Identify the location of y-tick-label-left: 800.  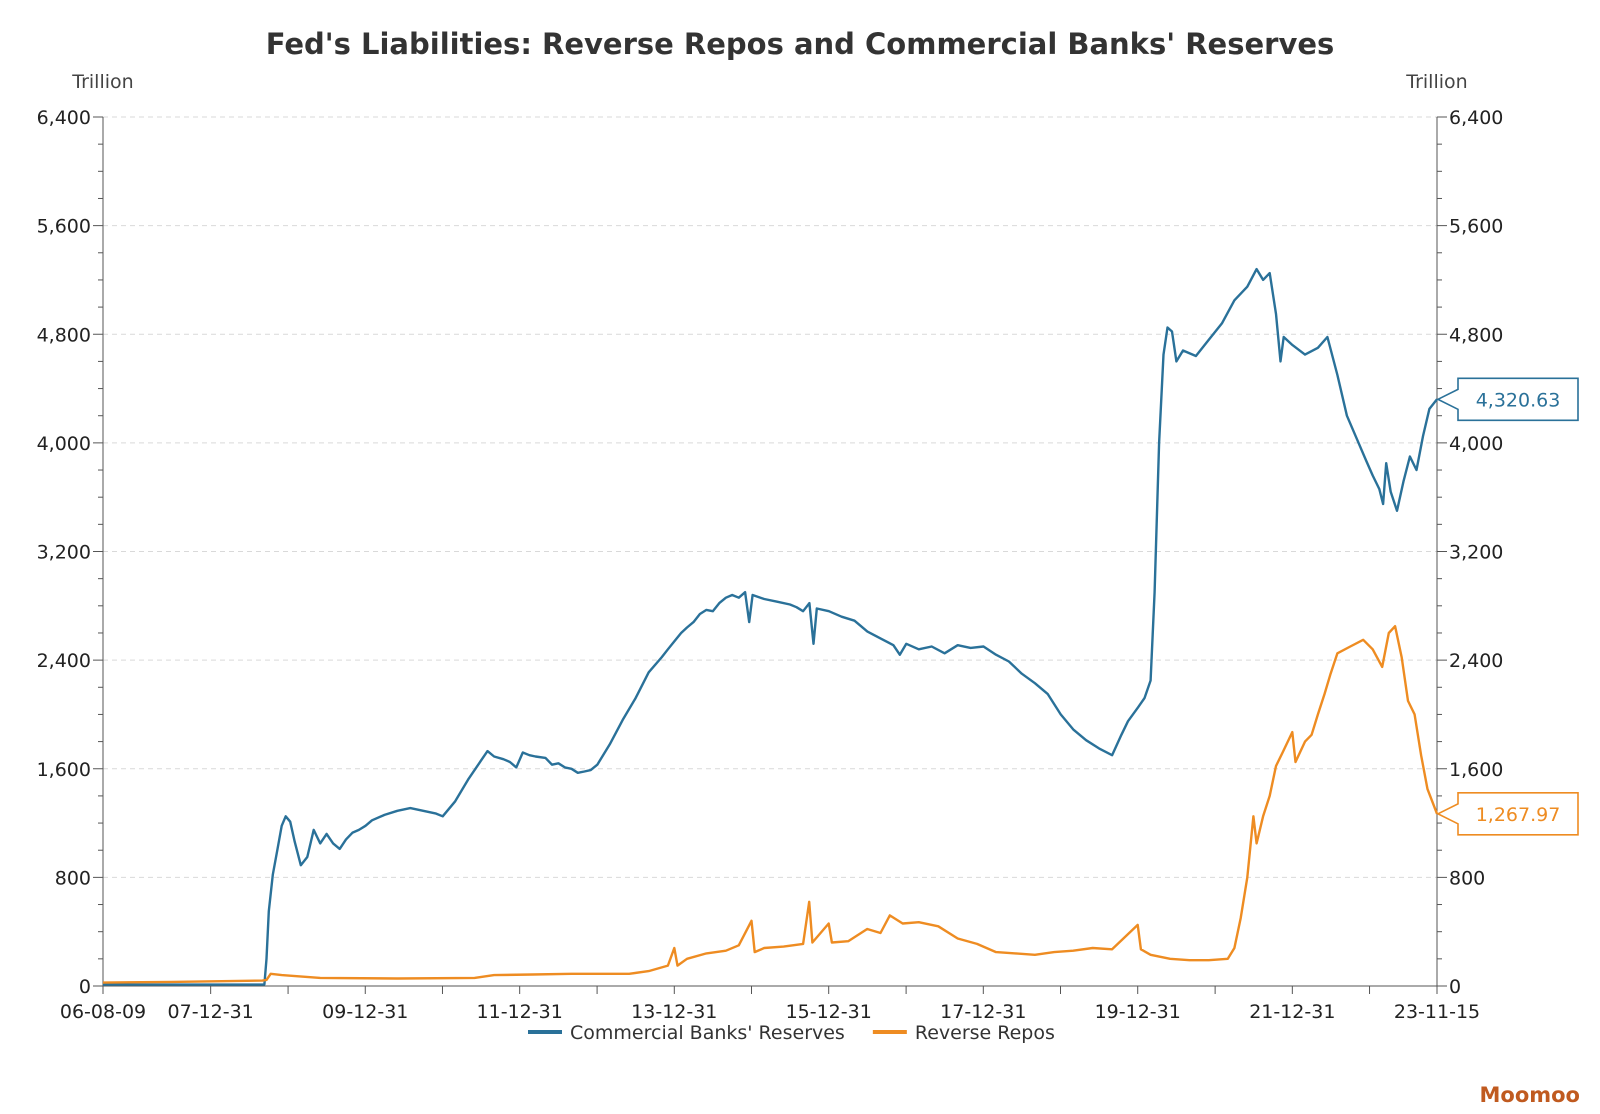
(73, 878).